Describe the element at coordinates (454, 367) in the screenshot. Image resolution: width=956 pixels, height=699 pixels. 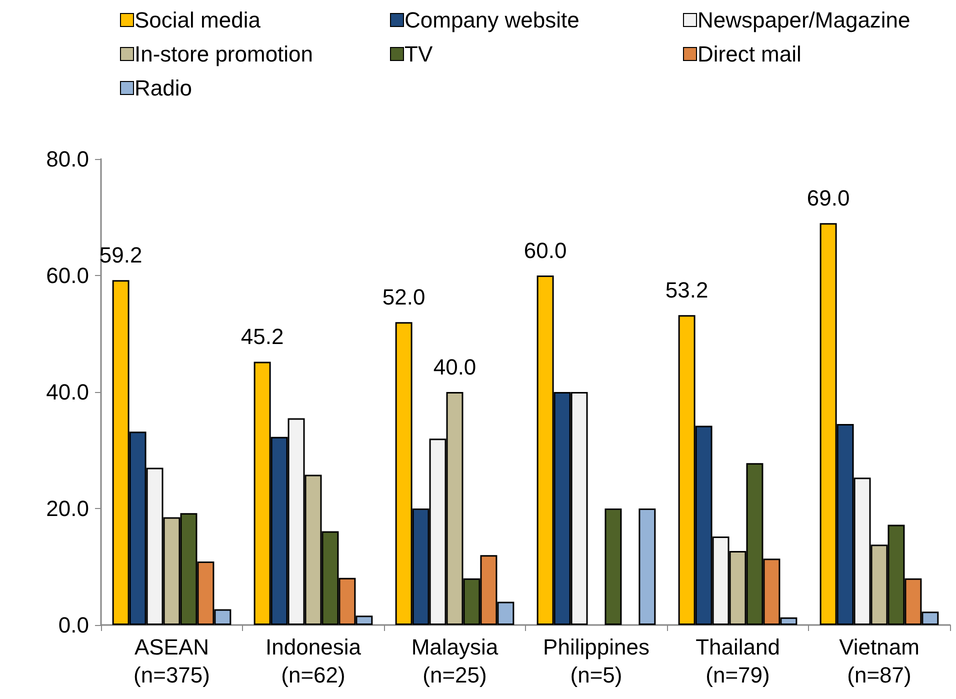
I see `data-label: 40.0` at that location.